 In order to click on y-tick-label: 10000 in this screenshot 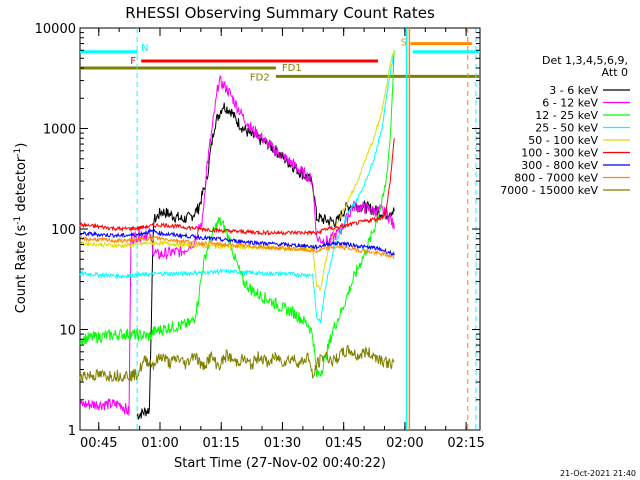, I will do `click(55, 29)`.